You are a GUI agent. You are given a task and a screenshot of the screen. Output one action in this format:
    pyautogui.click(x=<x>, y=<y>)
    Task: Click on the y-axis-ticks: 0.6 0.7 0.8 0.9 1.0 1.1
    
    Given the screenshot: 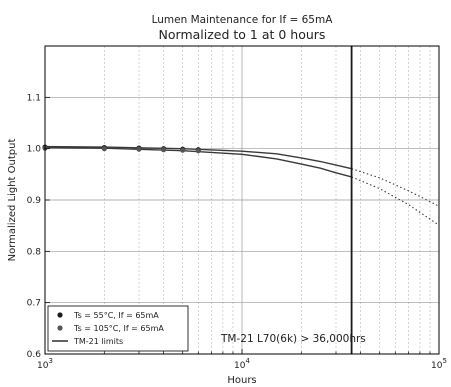 What is the action you would take?
    pyautogui.click(x=38, y=226)
    